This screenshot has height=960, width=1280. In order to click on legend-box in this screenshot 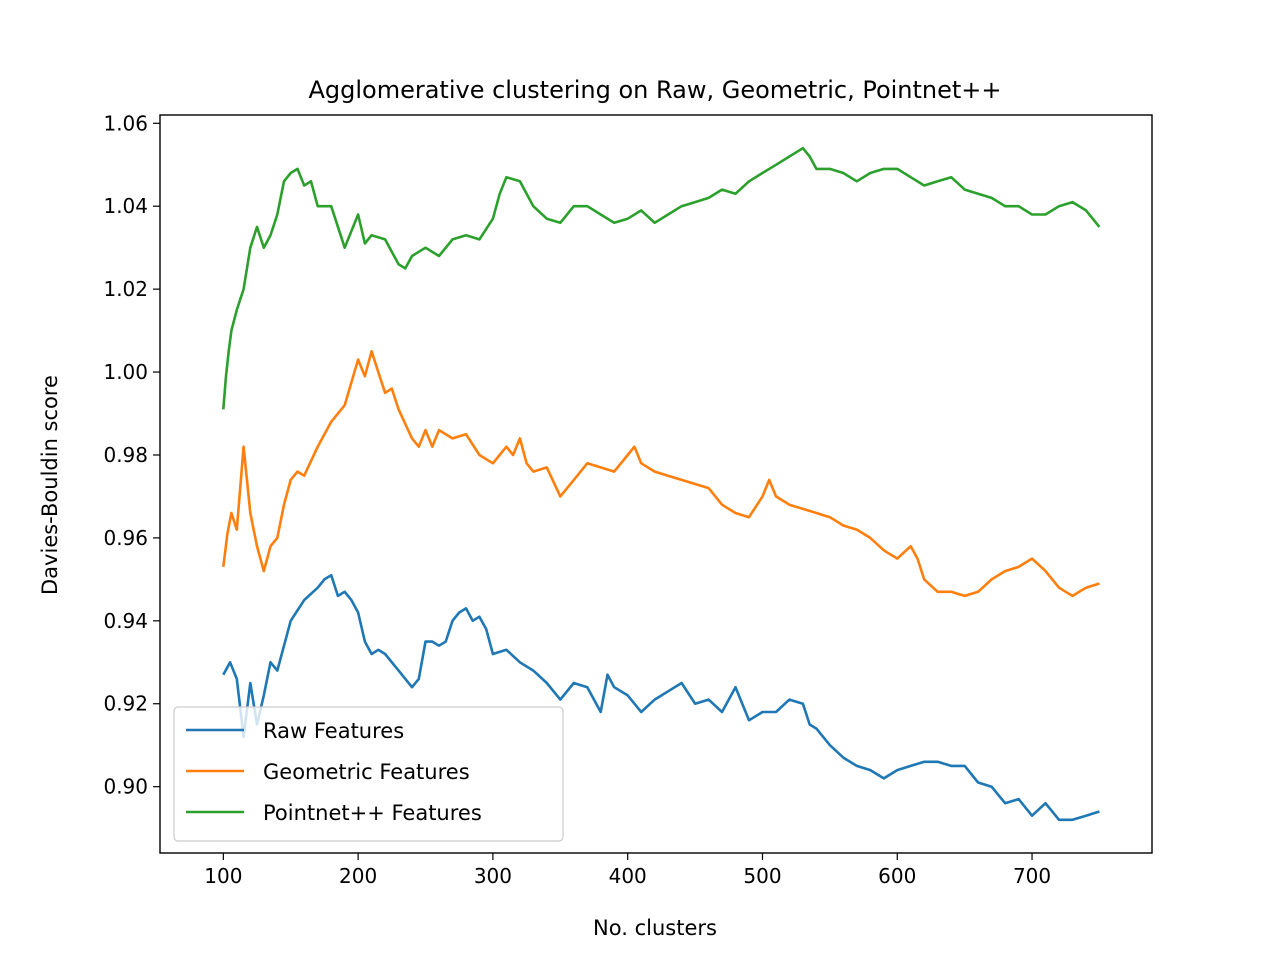, I will do `click(368, 774)`.